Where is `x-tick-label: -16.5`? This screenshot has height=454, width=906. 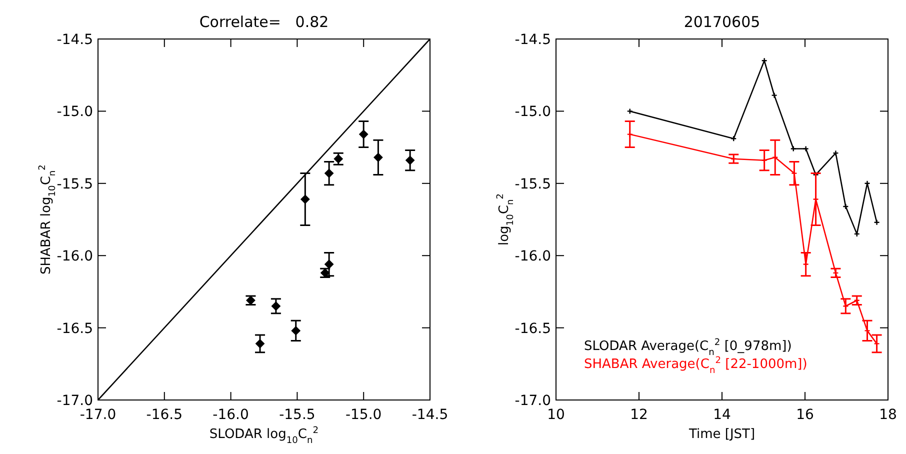 x-tick-label: -16.5 is located at coordinates (164, 415).